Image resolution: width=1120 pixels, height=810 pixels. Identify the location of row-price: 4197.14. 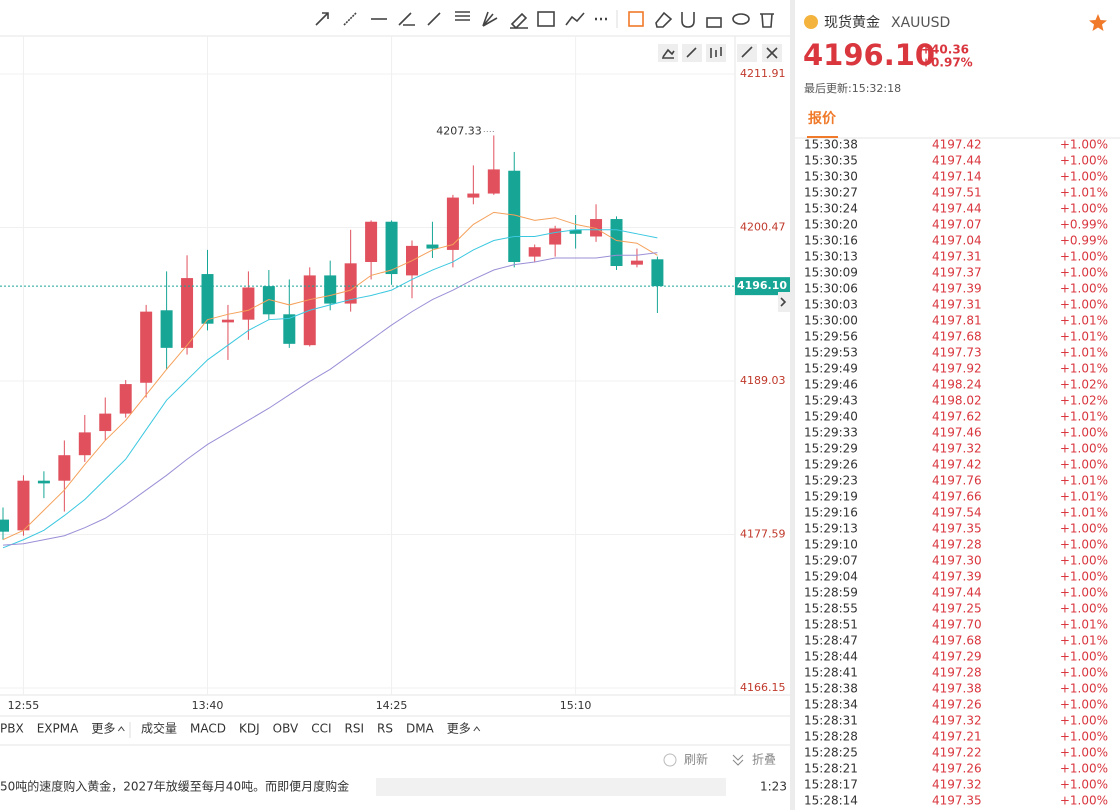
(957, 177).